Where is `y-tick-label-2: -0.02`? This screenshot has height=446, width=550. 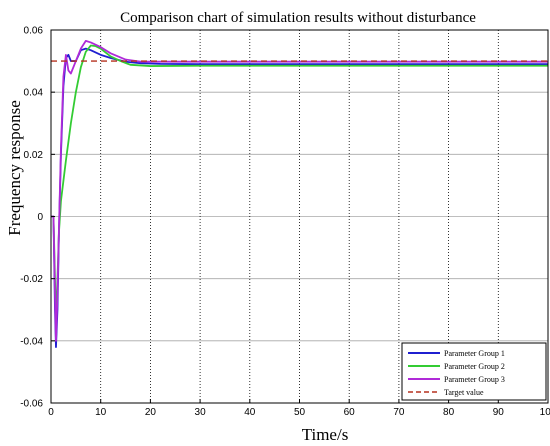
y-tick-label-2: -0.02 is located at coordinates (31, 279).